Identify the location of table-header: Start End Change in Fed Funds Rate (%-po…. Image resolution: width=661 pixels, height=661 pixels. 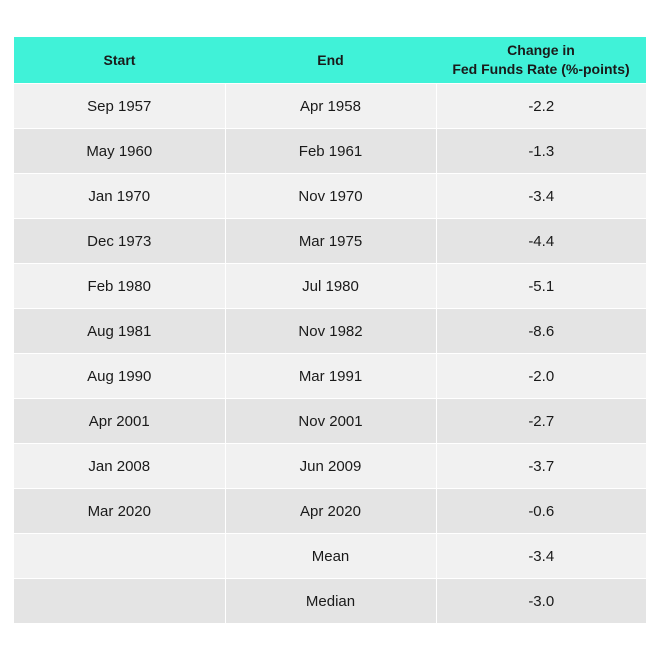
(330, 60).